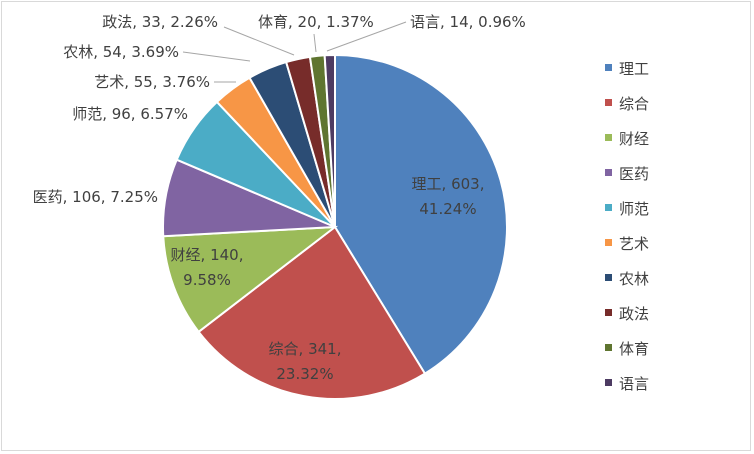 The image size is (754, 454). Describe the element at coordinates (634, 104) in the screenshot. I see `legend-label-1: 综合` at that location.